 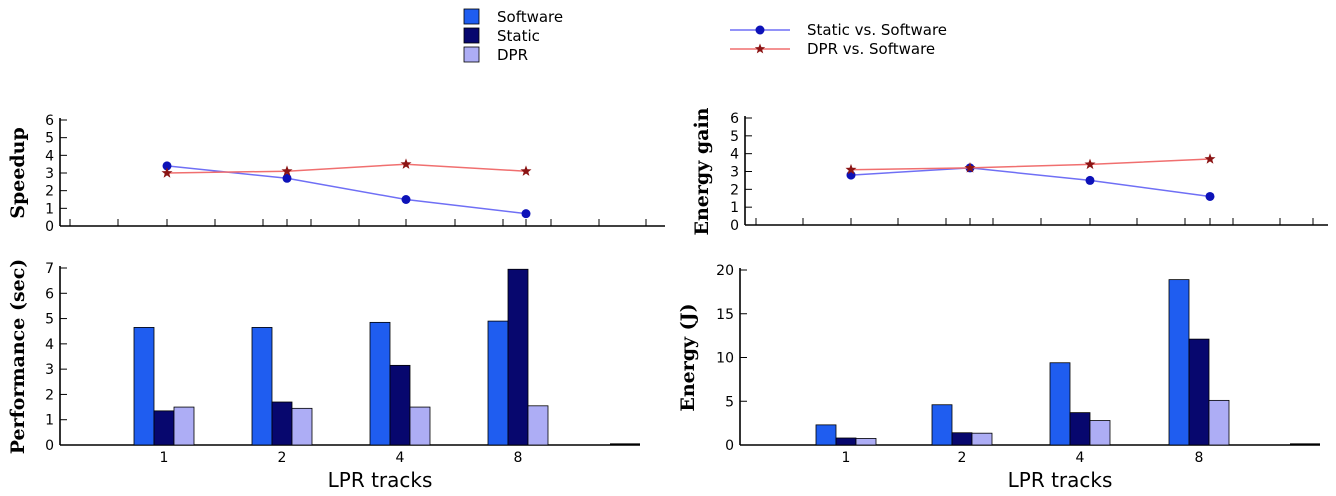 What do you see at coordinates (725, 359) in the screenshot?
I see `y-tick-label: 10` at bounding box center [725, 359].